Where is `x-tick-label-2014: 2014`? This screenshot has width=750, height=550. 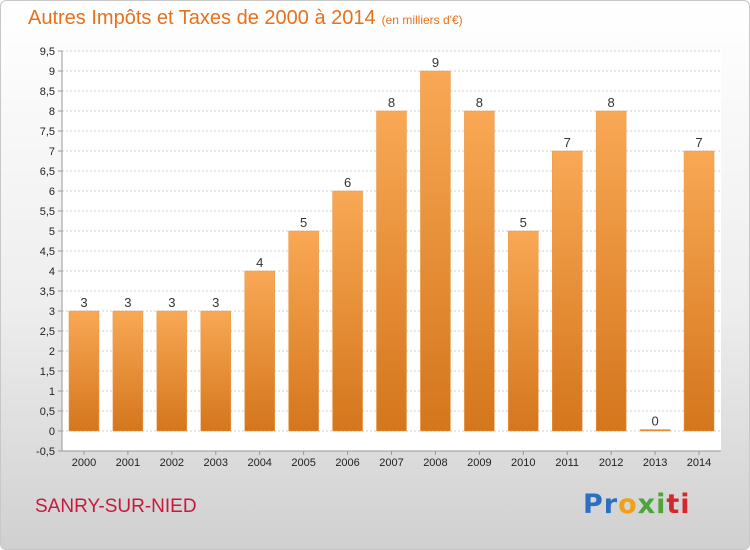
x-tick-label-2014: 2014 is located at coordinates (699, 463).